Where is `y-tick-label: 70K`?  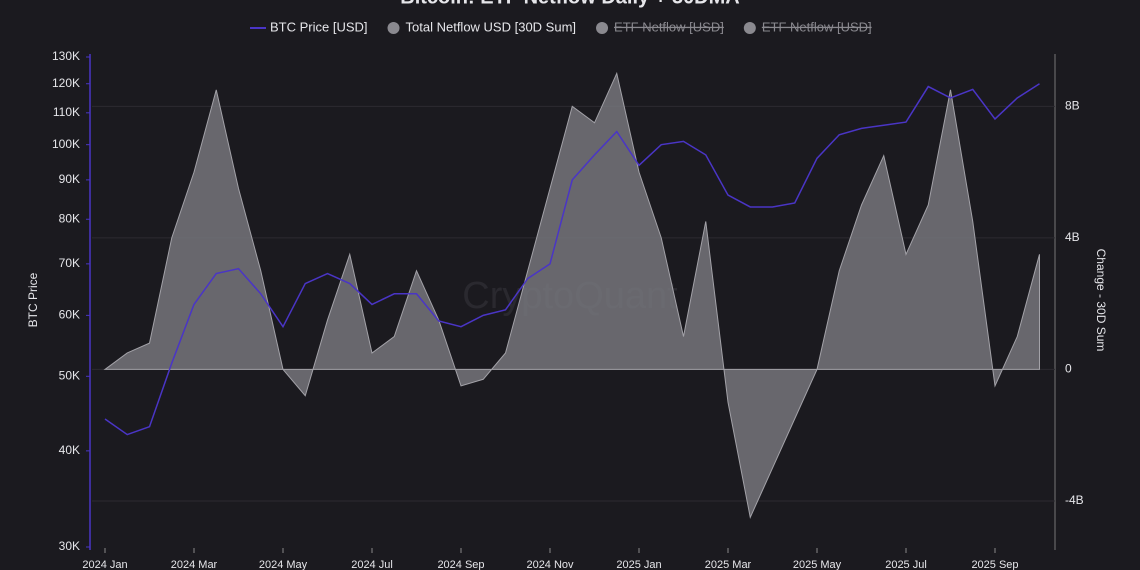
y-tick-label: 70K is located at coordinates (69, 263).